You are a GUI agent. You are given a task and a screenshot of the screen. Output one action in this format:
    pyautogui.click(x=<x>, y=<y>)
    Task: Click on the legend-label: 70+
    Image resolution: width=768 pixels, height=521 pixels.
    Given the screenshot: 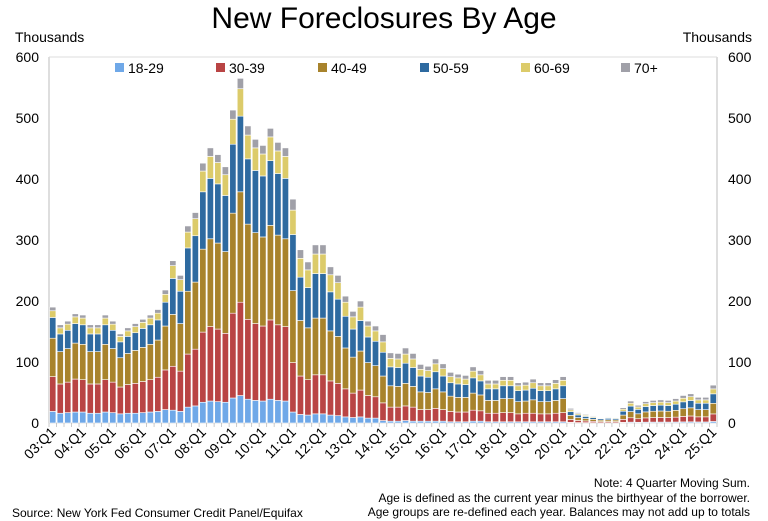 What is the action you would take?
    pyautogui.click(x=646, y=68)
    